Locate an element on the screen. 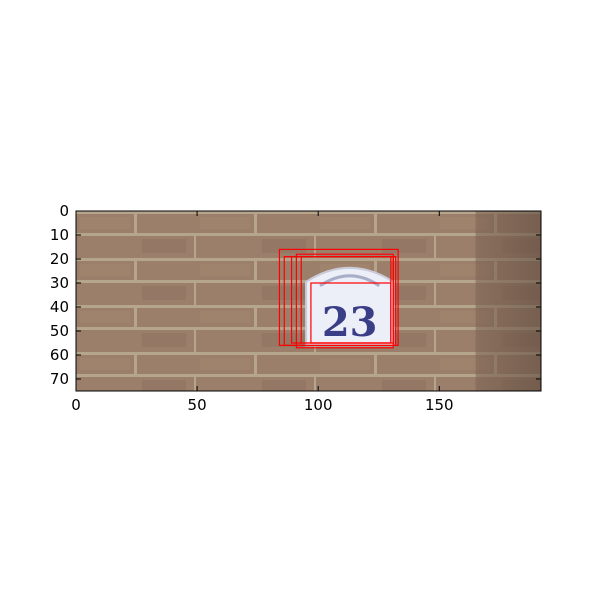 The width and height of the screenshot is (600, 600). bounding-boxes is located at coordinates (338, 298).